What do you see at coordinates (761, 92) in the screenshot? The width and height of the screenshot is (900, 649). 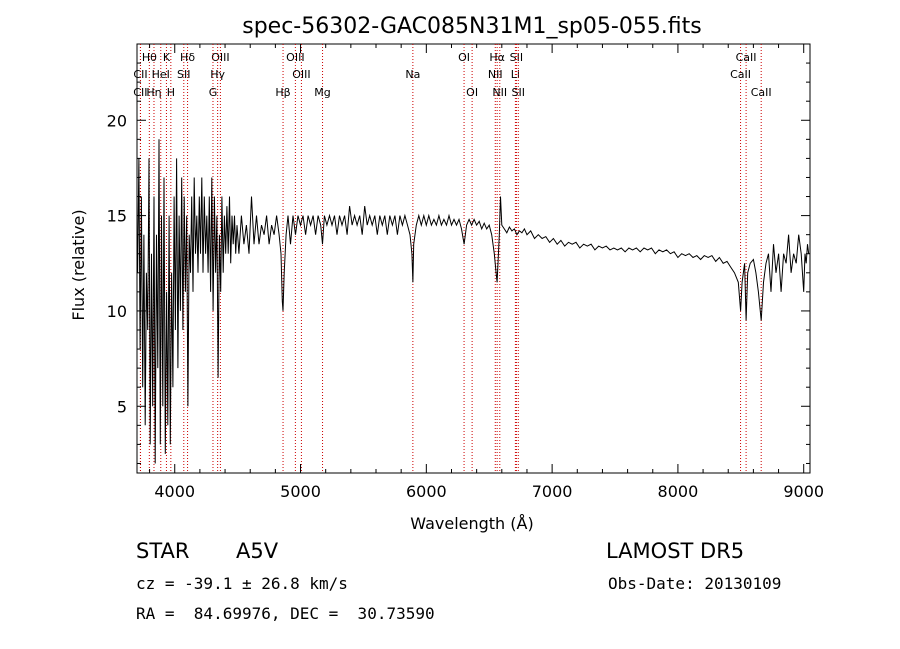 I see `line-label-27: CaII` at bounding box center [761, 92].